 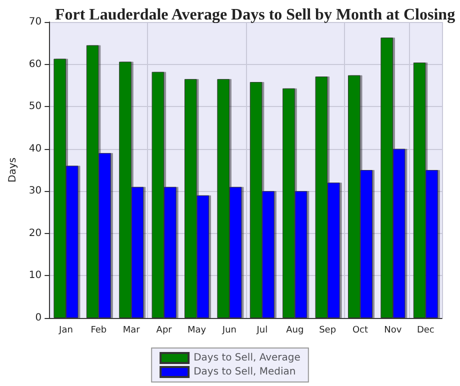 I want to click on legend-label: Days to Sell, Median, so click(x=245, y=372).